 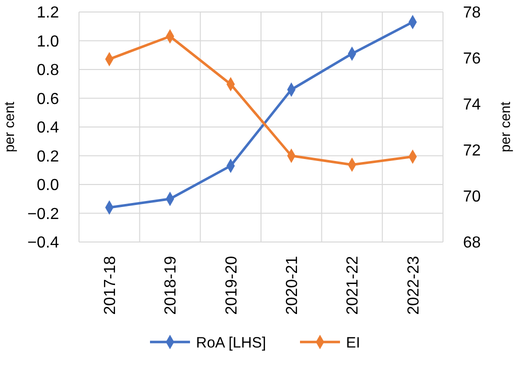 What do you see at coordinates (231, 343) in the screenshot?
I see `legend-label: RoA [LHS]` at bounding box center [231, 343].